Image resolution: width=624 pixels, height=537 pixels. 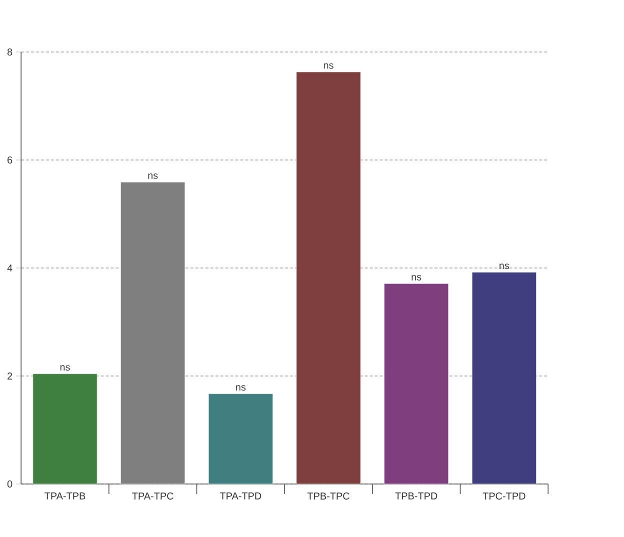 What do you see at coordinates (10, 376) in the screenshot?
I see `y-tick-label: 2` at bounding box center [10, 376].